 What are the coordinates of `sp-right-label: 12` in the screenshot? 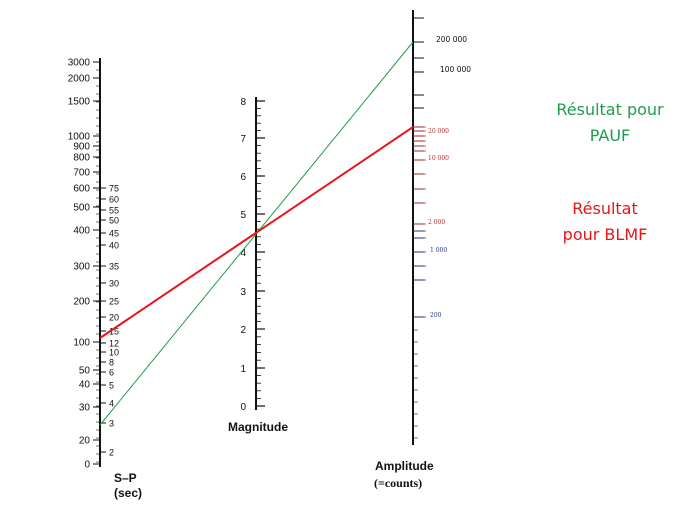 It's located at (114, 344).